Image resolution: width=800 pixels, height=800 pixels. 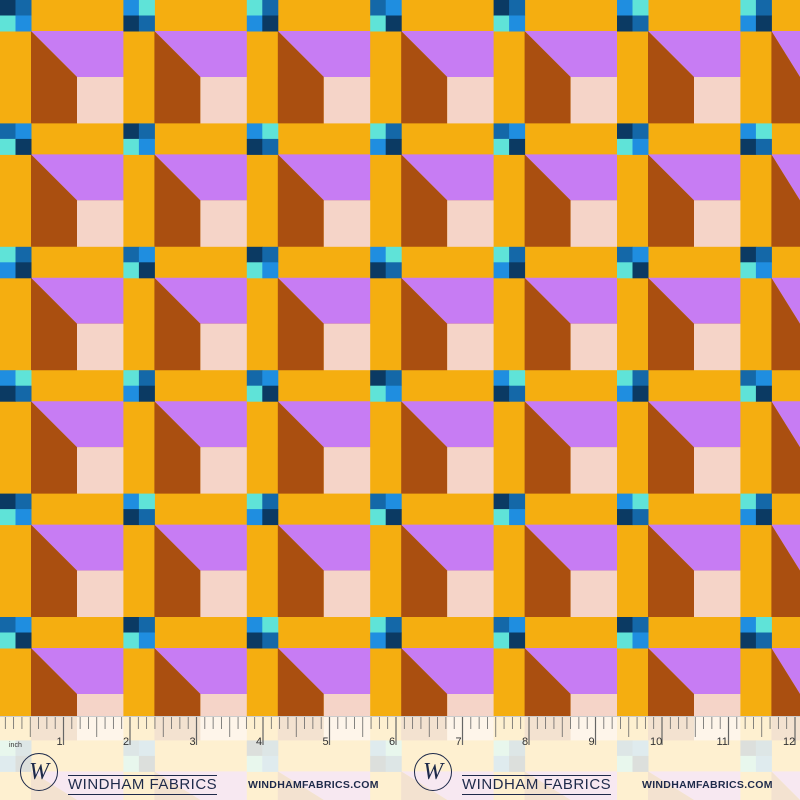 I want to click on ruler-number: 12, so click(x=789, y=742).